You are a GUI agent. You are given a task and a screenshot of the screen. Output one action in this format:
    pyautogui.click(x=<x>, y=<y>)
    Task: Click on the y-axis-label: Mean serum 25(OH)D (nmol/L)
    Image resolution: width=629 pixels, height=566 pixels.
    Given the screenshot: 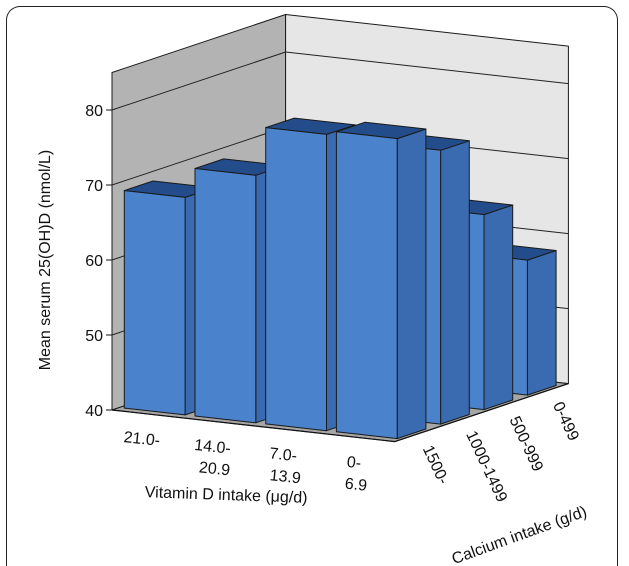 What is the action you would take?
    pyautogui.click(x=45, y=260)
    